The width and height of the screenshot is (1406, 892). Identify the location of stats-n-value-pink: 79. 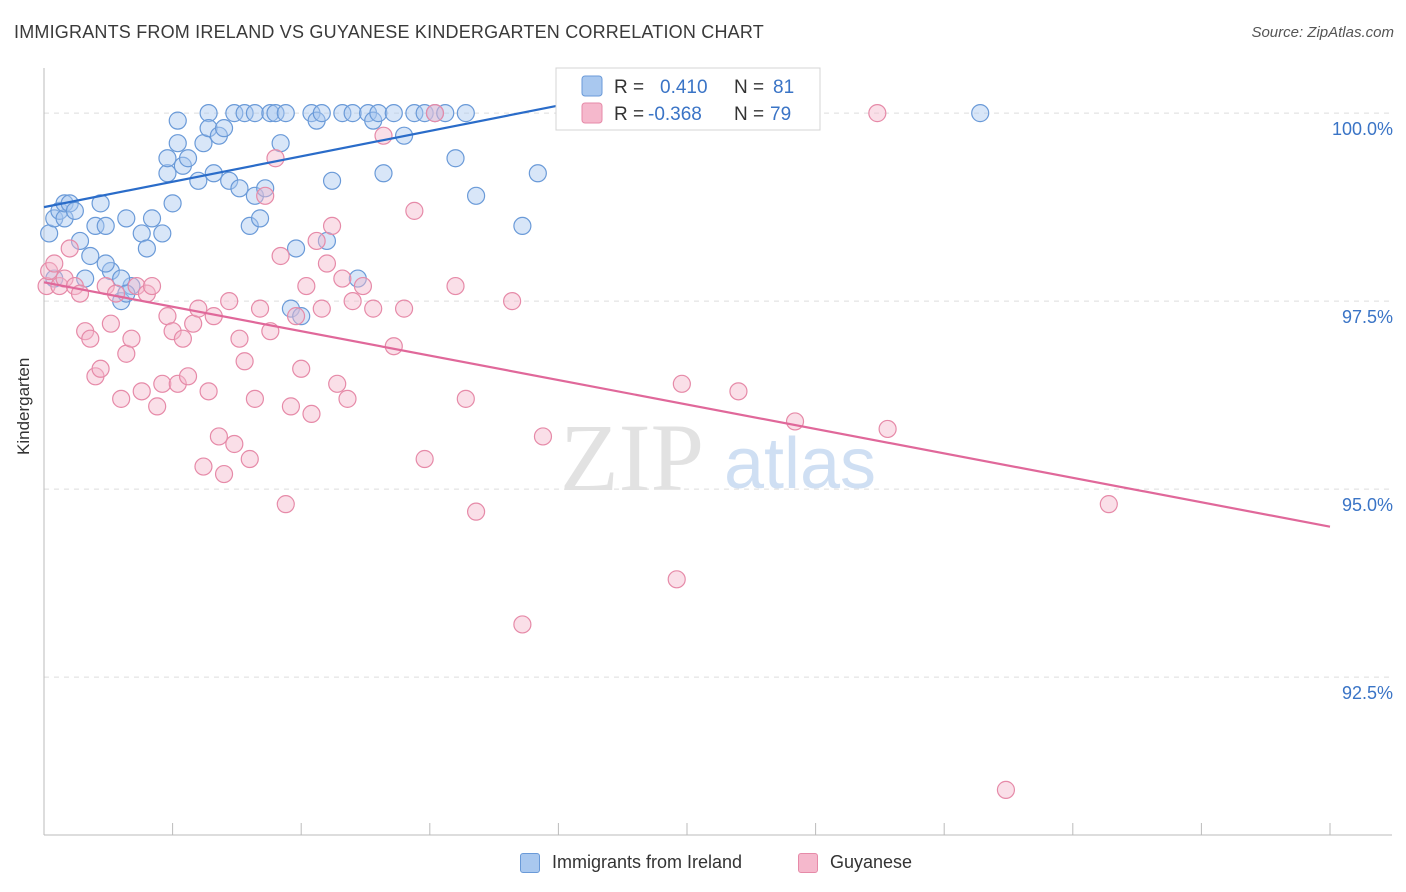
(780, 114).